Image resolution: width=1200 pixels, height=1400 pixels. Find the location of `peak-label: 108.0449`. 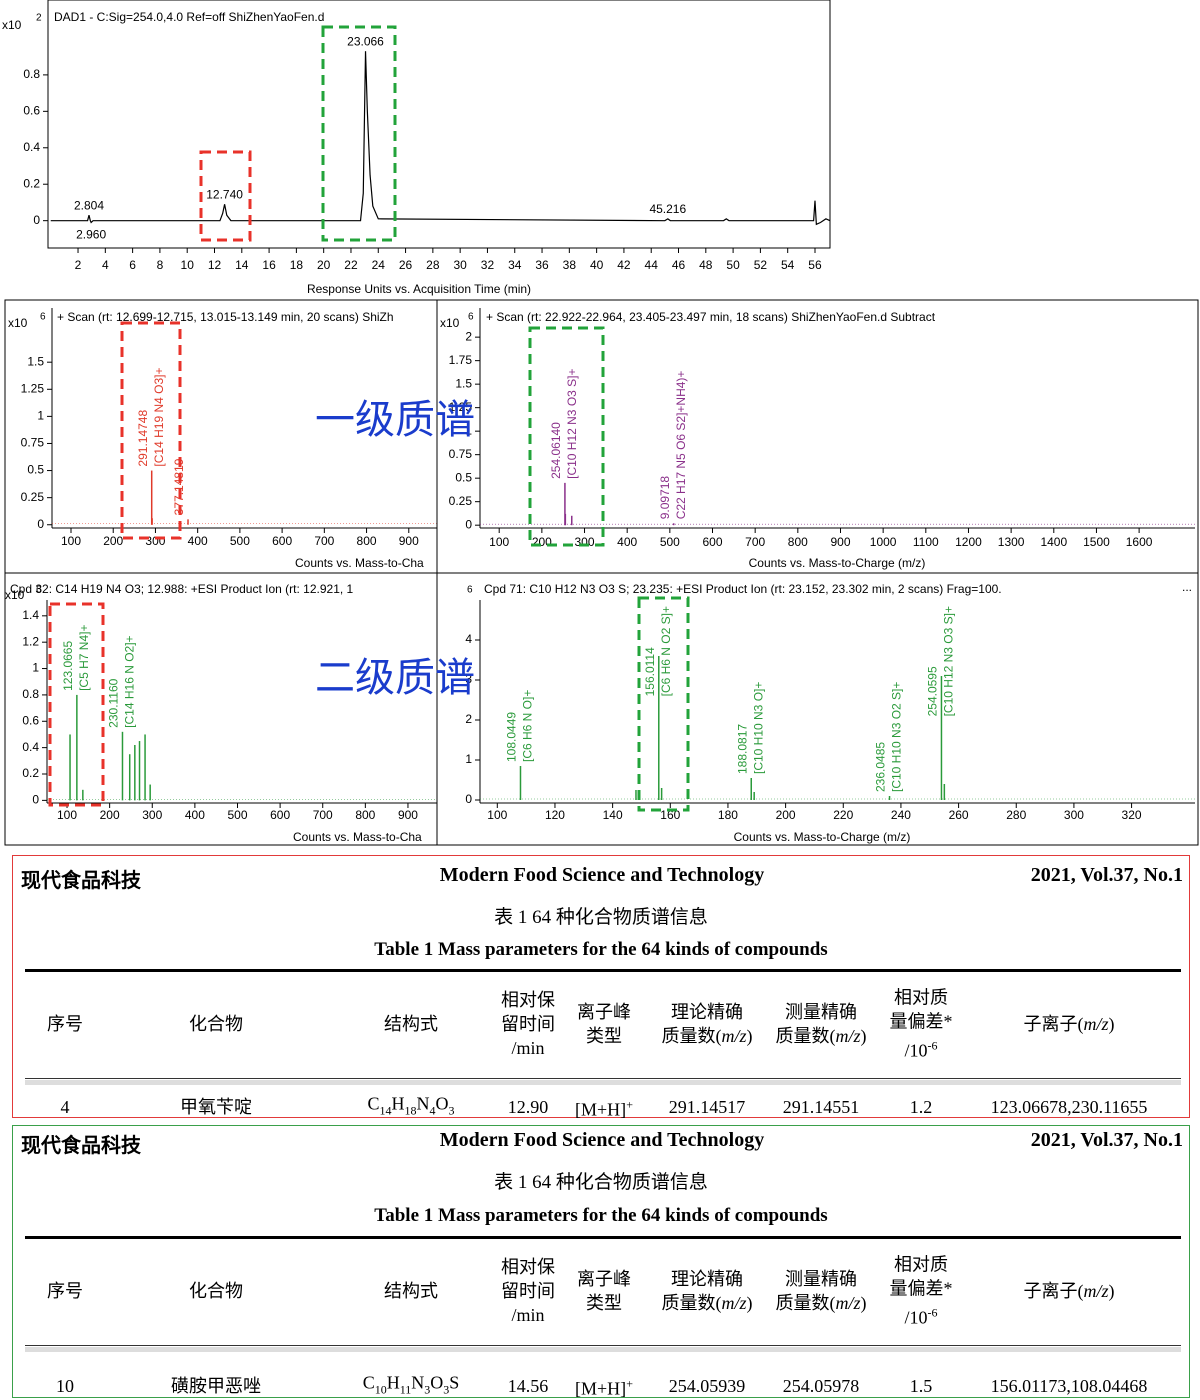

peak-label: 108.0449 is located at coordinates (512, 737).